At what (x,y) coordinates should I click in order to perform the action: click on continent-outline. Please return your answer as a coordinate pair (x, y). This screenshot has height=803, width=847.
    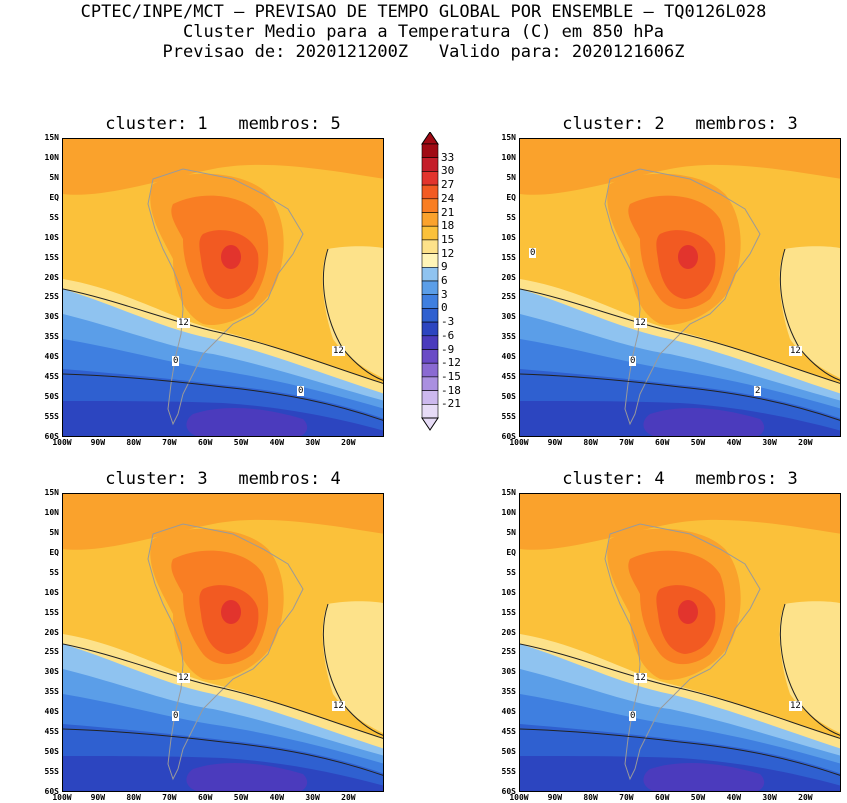
    Looking at the image, I should click on (225, 297).